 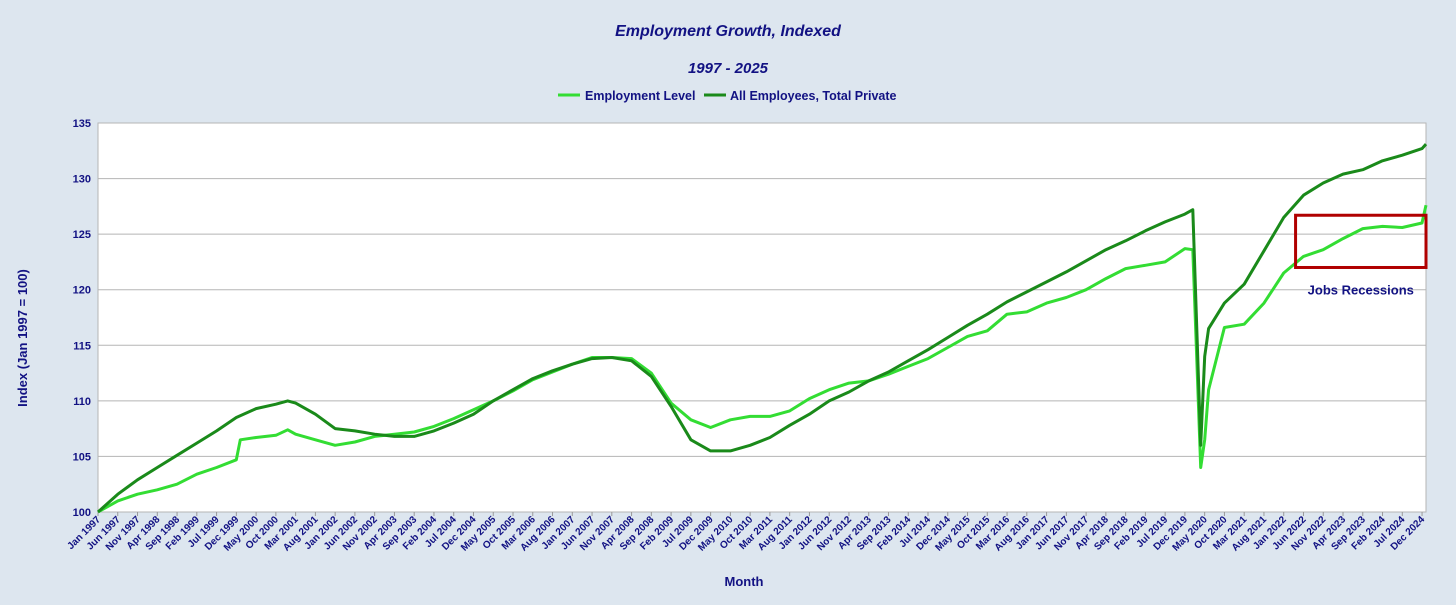 What do you see at coordinates (640, 96) in the screenshot?
I see `legend-label-employment-level: Employment Level` at bounding box center [640, 96].